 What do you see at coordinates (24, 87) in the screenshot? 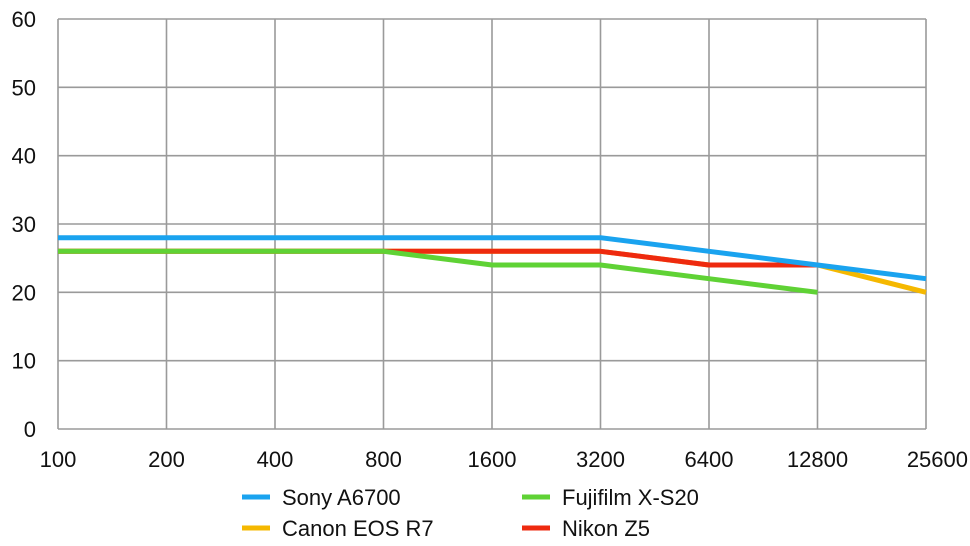
I see `y-tick-label: 50` at bounding box center [24, 87].